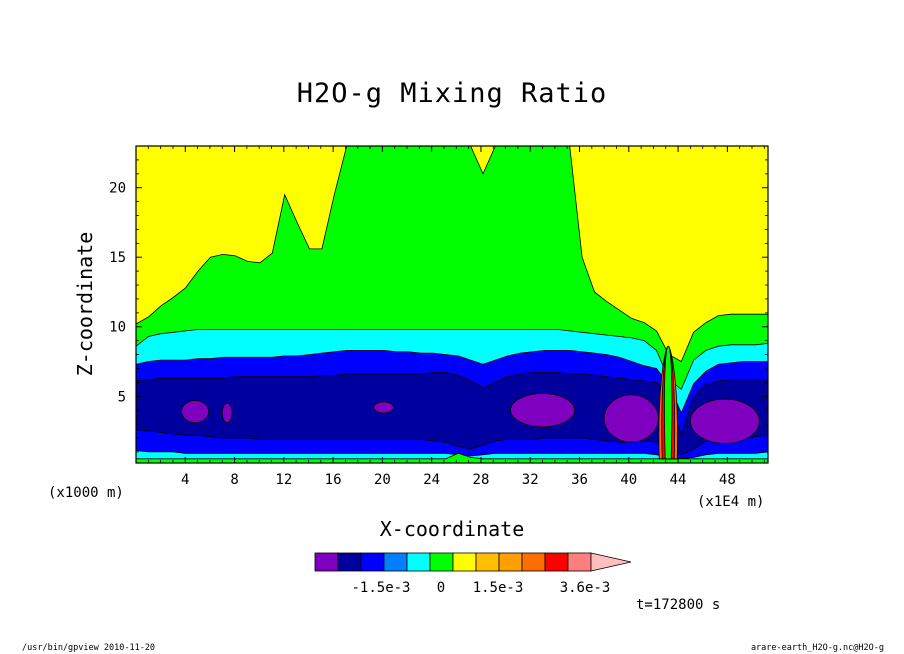 This screenshot has width=904, height=654. Describe the element at coordinates (283, 480) in the screenshot. I see `x-tick-label: 12` at that location.